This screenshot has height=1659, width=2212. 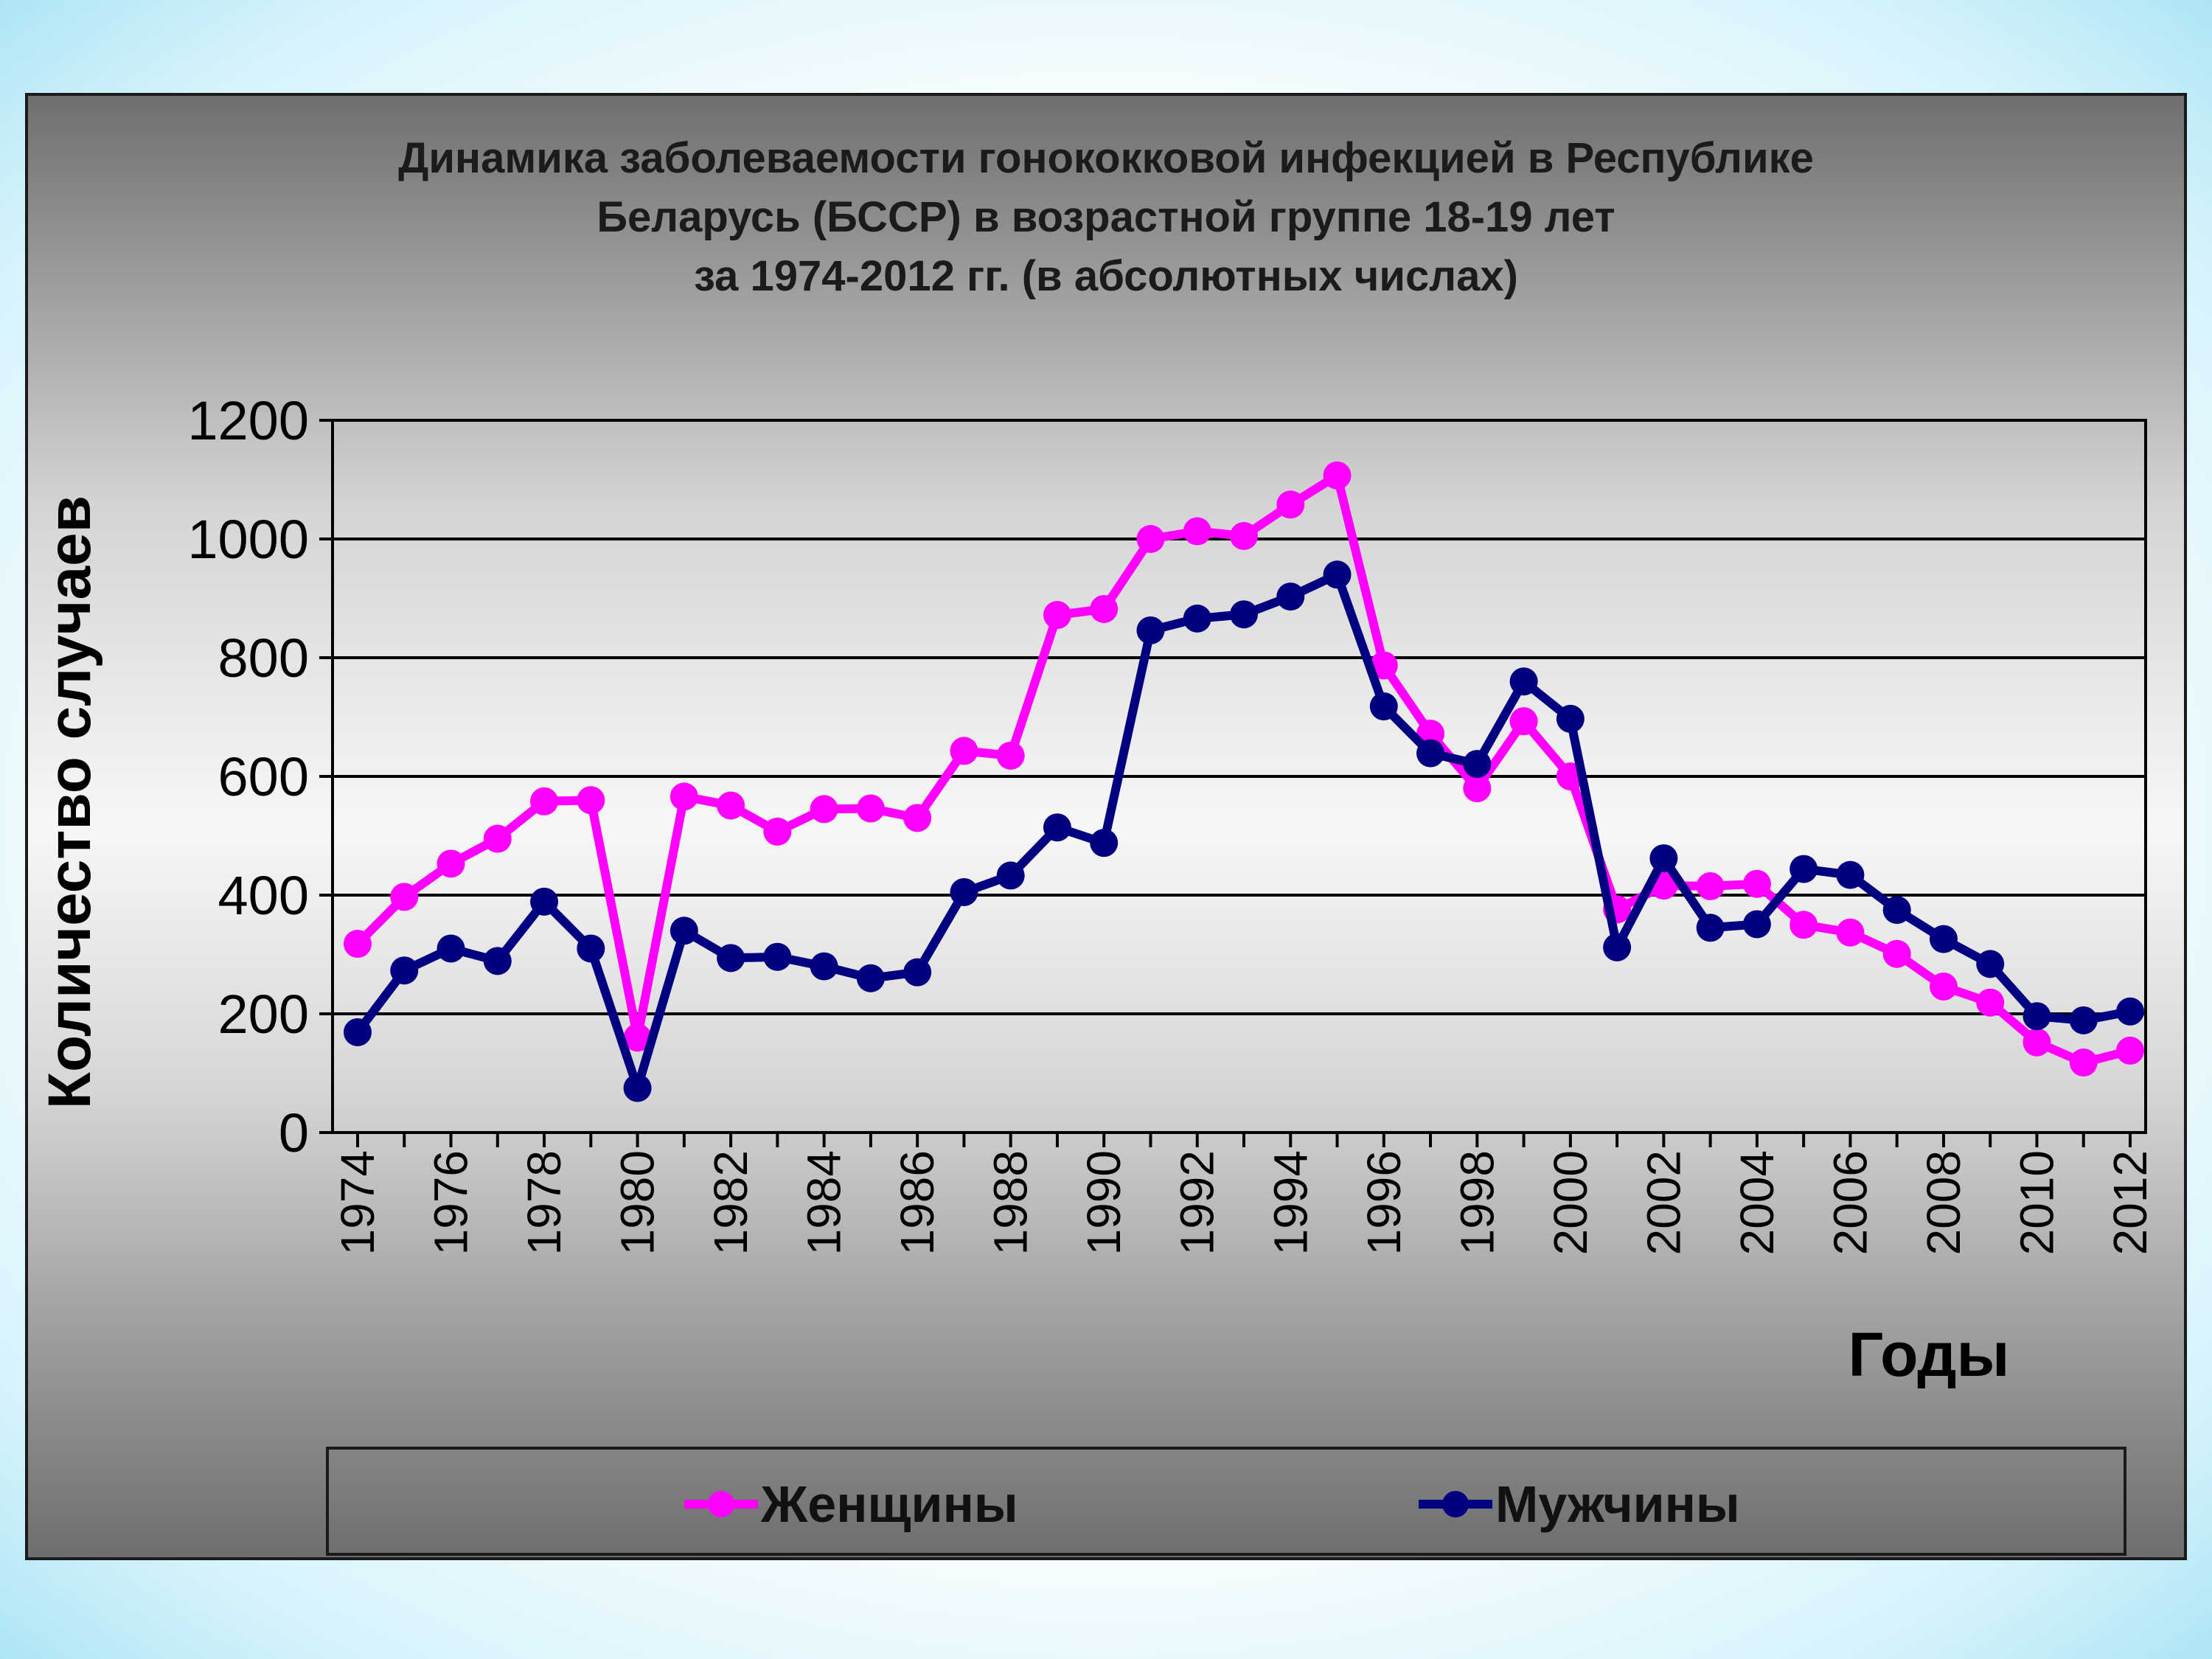 I want to click on y-tick-label-400: 400, so click(x=263, y=895).